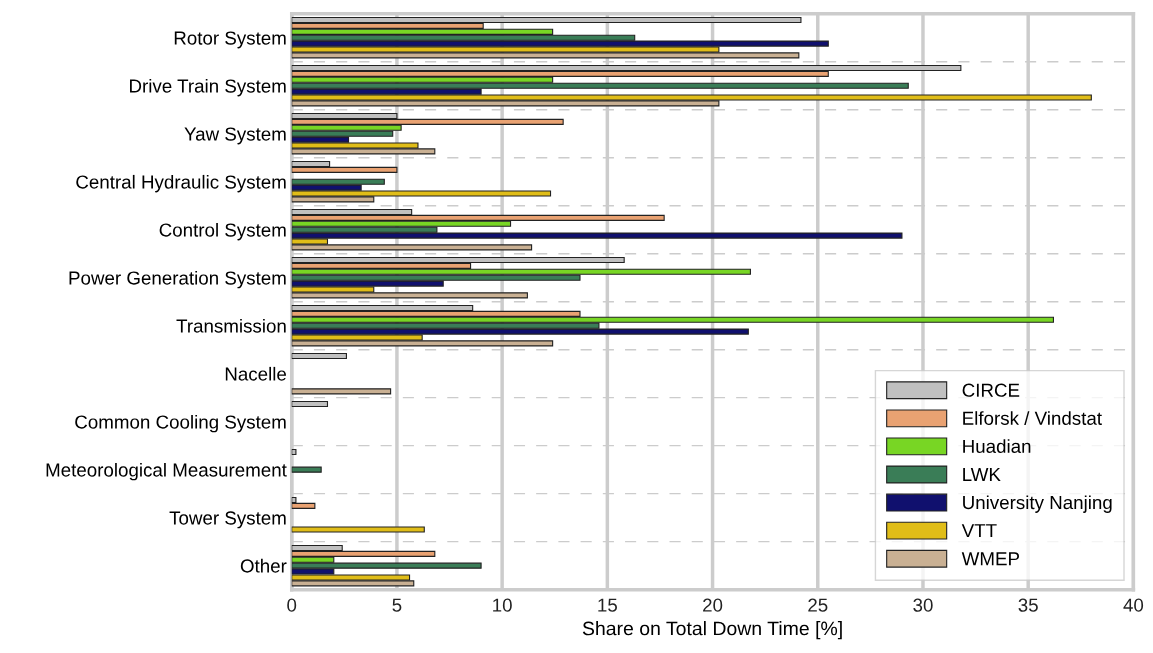 The height and width of the screenshot is (653, 1153). Describe the element at coordinates (231, 325) in the screenshot. I see `y-tick-label: Transmission` at that location.